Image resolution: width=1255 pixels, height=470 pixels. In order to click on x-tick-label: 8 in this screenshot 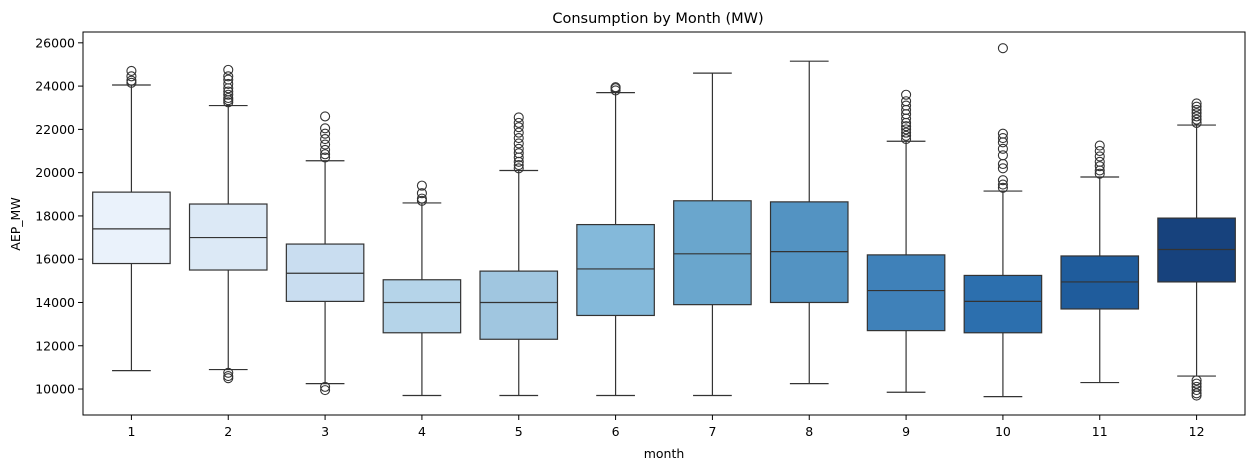, I will do `click(809, 431)`.